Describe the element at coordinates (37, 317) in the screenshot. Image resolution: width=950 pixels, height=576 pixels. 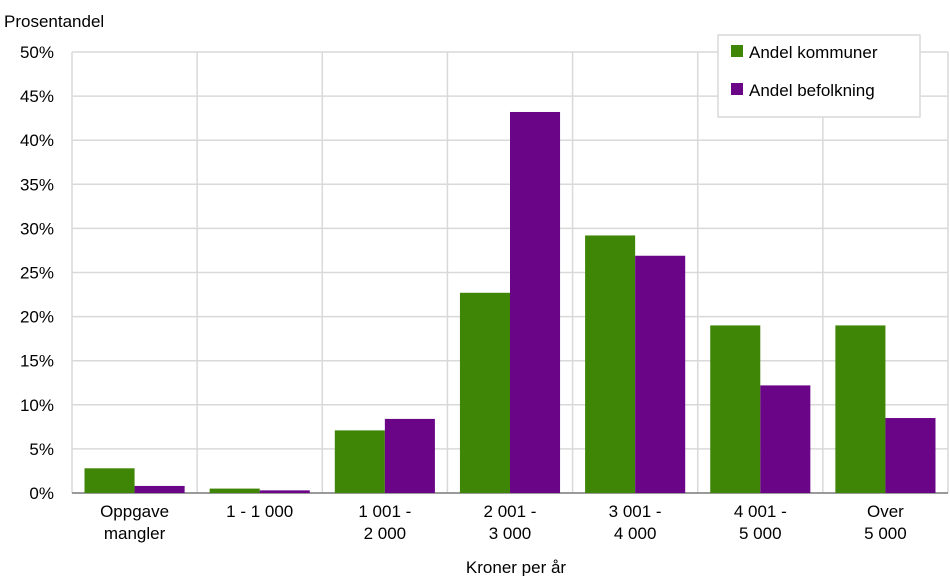
I see `y-tick-label: 20%` at that location.